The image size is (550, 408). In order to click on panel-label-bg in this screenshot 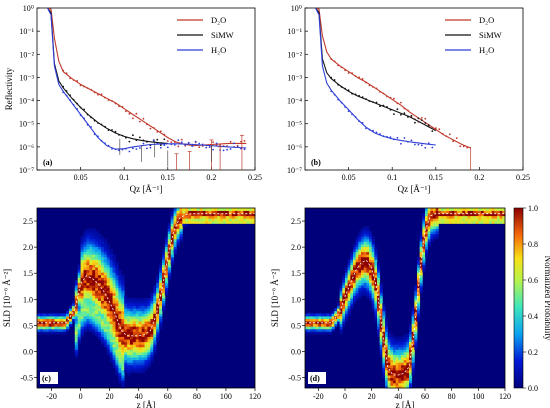, I will do `click(317, 378)`.